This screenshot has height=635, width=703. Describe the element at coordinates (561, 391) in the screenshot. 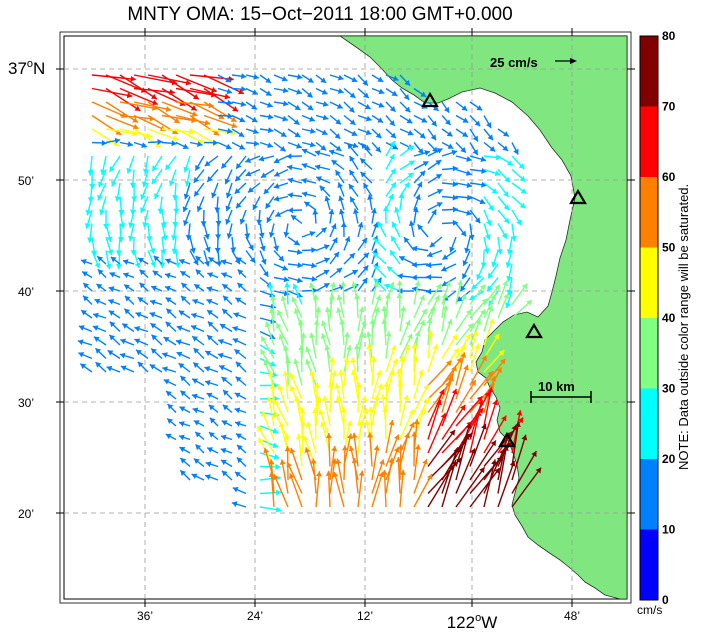

I see `scale-bar: 10 km` at that location.